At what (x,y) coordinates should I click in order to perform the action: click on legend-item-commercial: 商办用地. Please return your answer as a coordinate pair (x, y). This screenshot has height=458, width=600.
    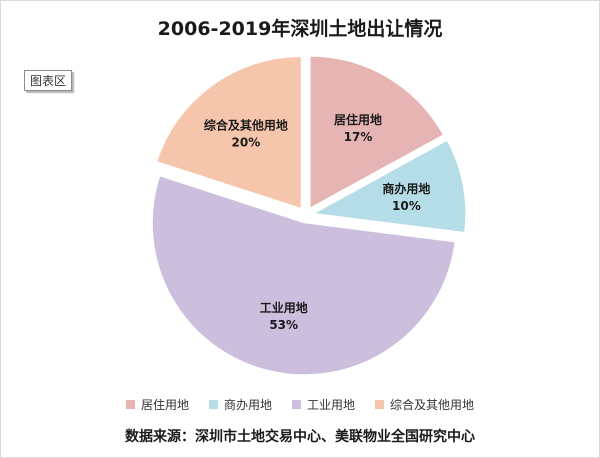
    Looking at the image, I should click on (240, 404).